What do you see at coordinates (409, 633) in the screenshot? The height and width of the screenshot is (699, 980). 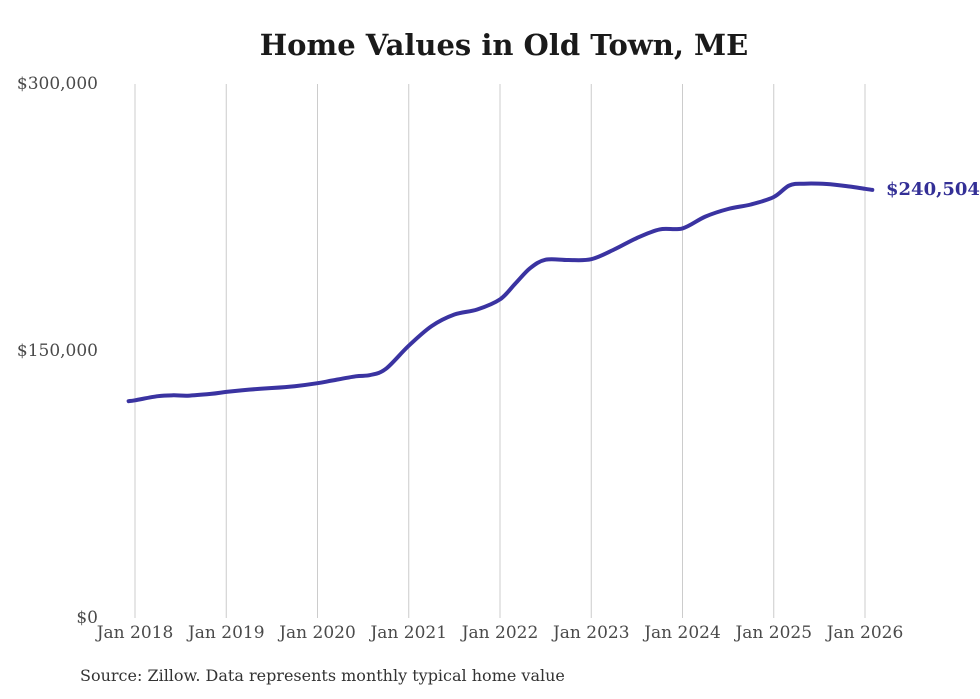 I see `x-tick-label: Jan 2021` at bounding box center [409, 633].